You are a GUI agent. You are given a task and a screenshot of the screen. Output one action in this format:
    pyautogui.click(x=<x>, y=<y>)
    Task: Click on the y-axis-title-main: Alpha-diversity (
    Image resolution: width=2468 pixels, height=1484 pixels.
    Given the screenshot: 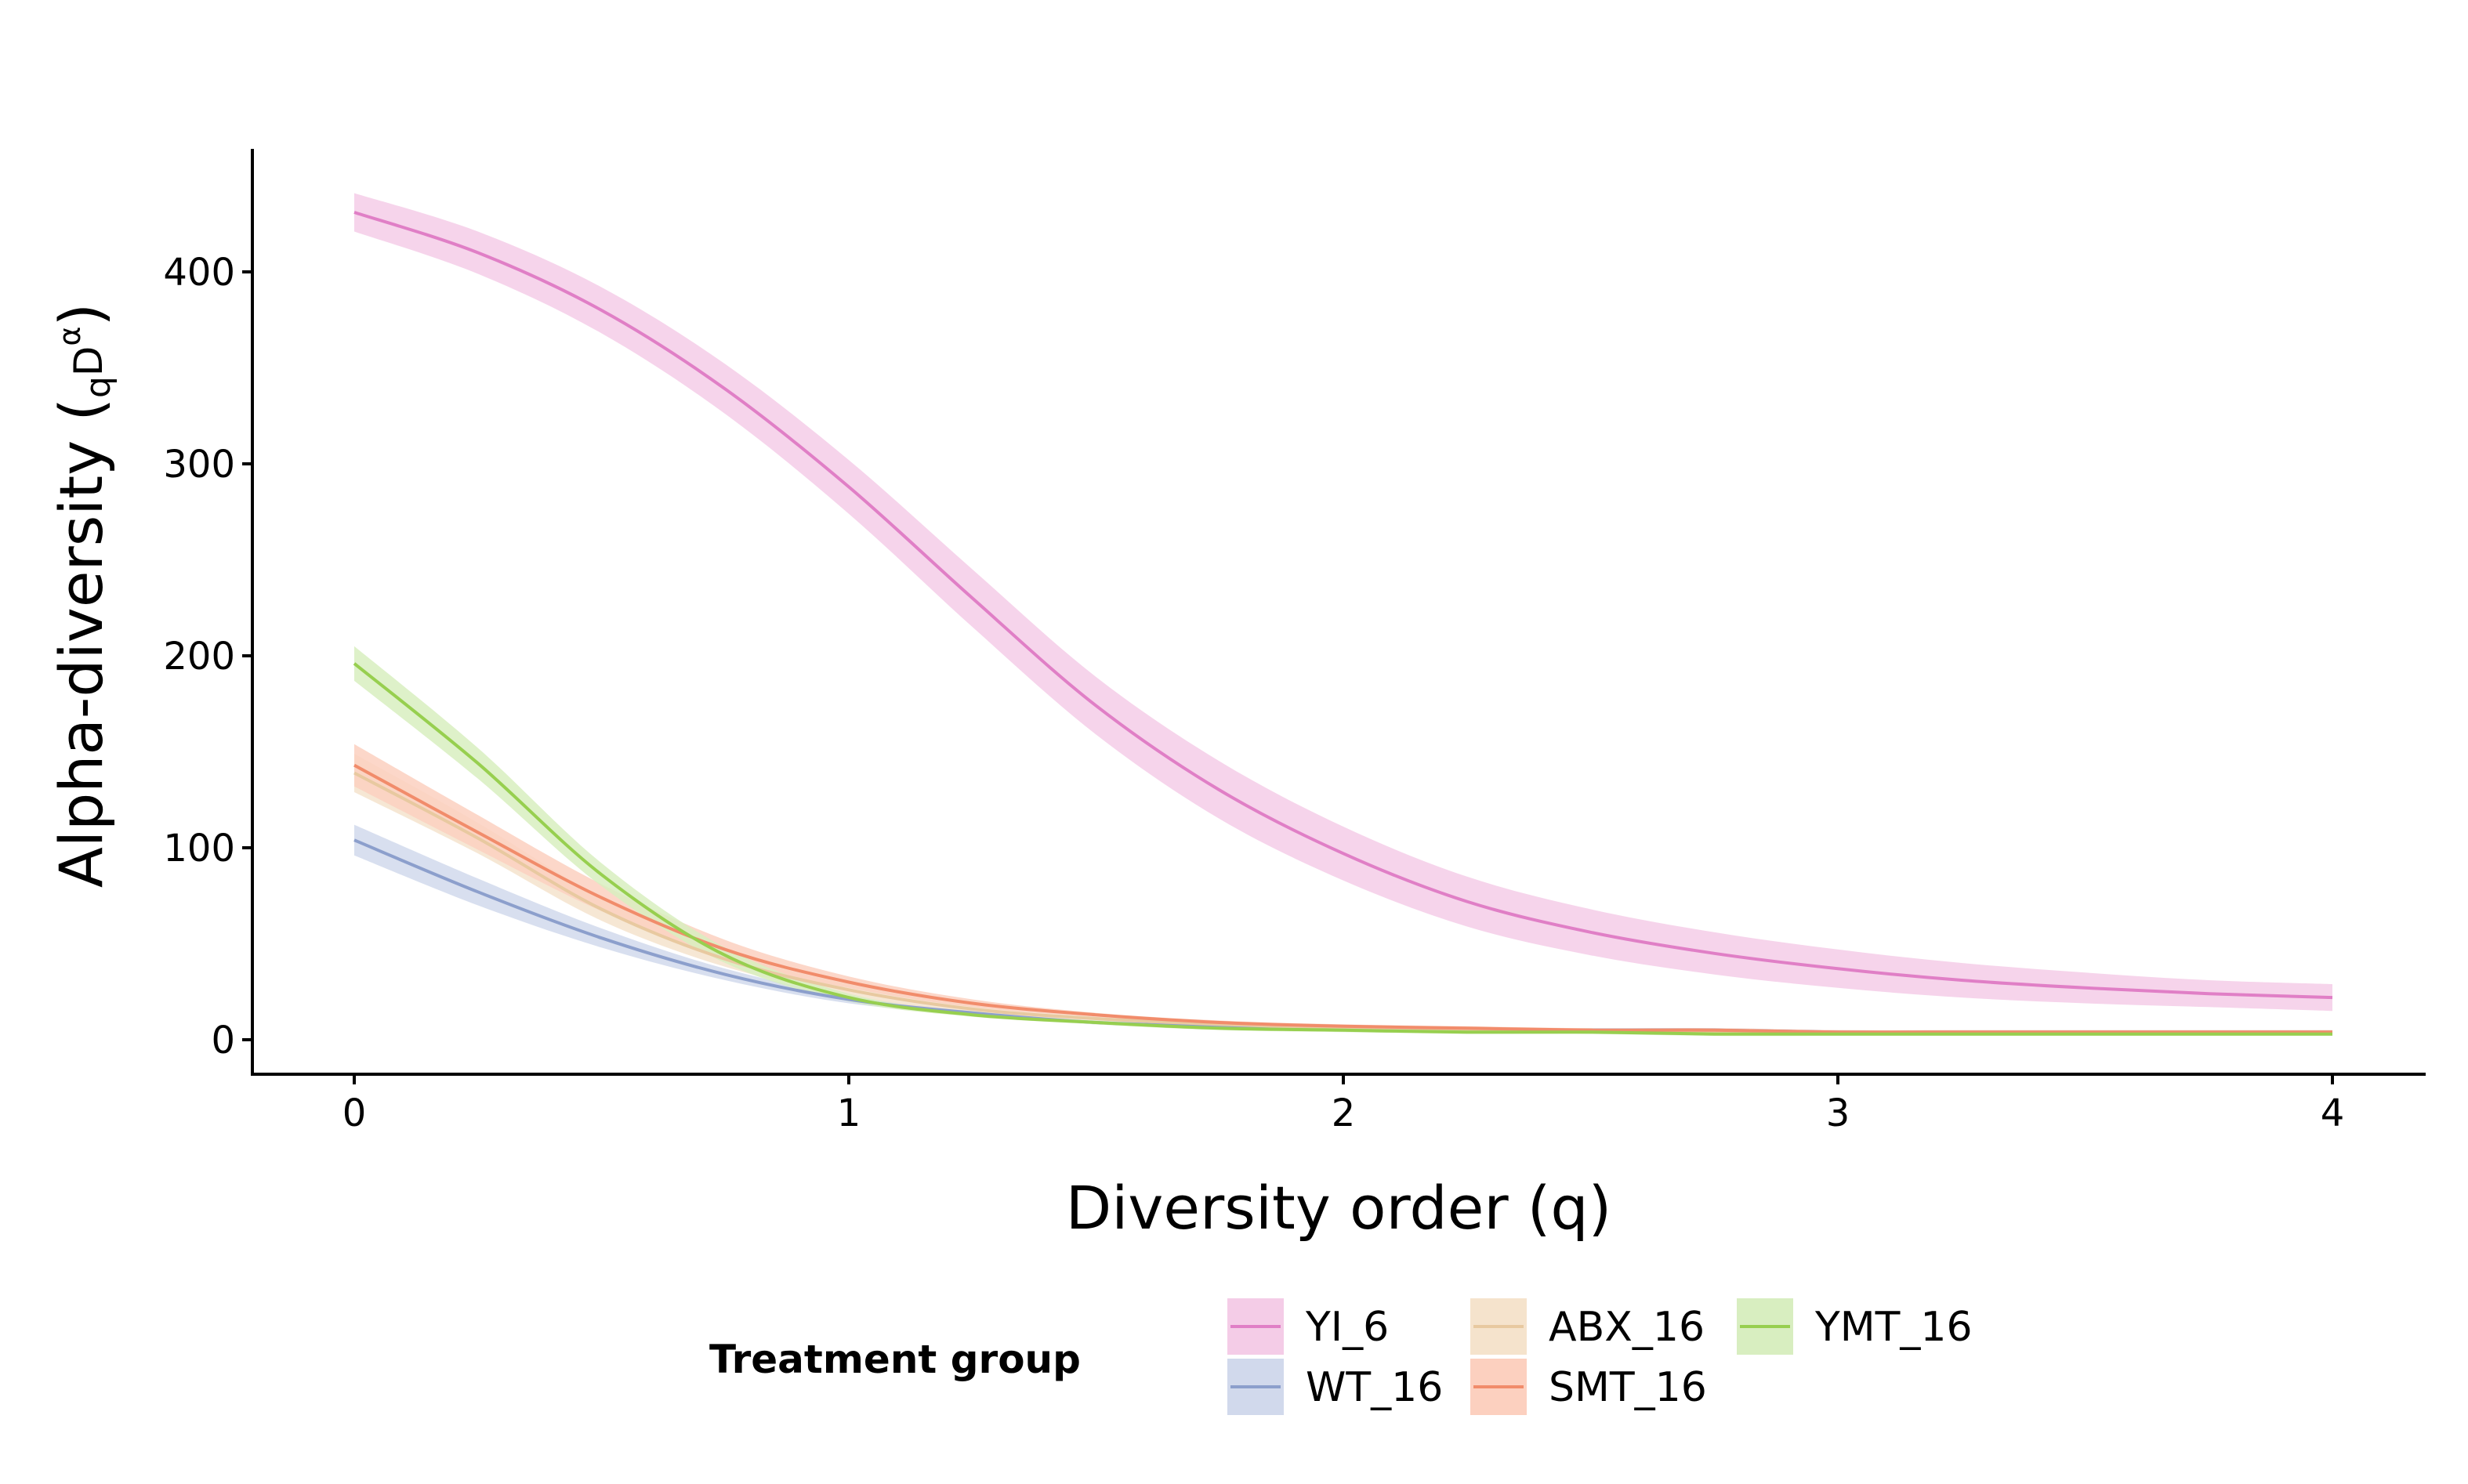 What is the action you would take?
    pyautogui.click(x=81, y=643)
    